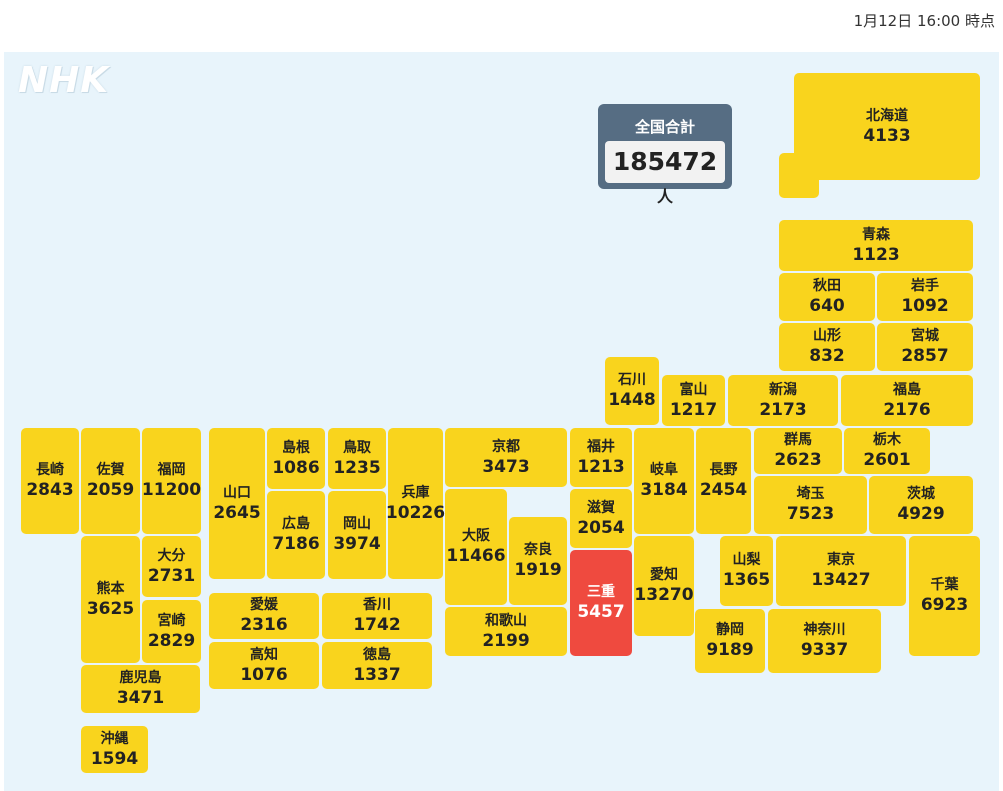 Image resolution: width=1003 pixels, height=791 pixels. What do you see at coordinates (357, 535) in the screenshot?
I see `prefecture-okayama: 岡山 3974` at bounding box center [357, 535].